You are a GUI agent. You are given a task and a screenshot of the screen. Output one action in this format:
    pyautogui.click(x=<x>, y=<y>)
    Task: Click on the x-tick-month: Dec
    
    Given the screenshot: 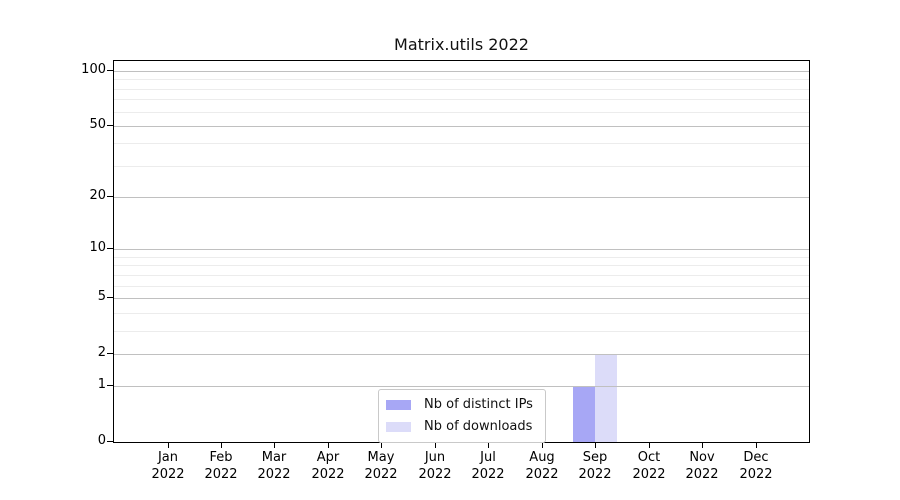 What is the action you would take?
    pyautogui.click(x=756, y=457)
    